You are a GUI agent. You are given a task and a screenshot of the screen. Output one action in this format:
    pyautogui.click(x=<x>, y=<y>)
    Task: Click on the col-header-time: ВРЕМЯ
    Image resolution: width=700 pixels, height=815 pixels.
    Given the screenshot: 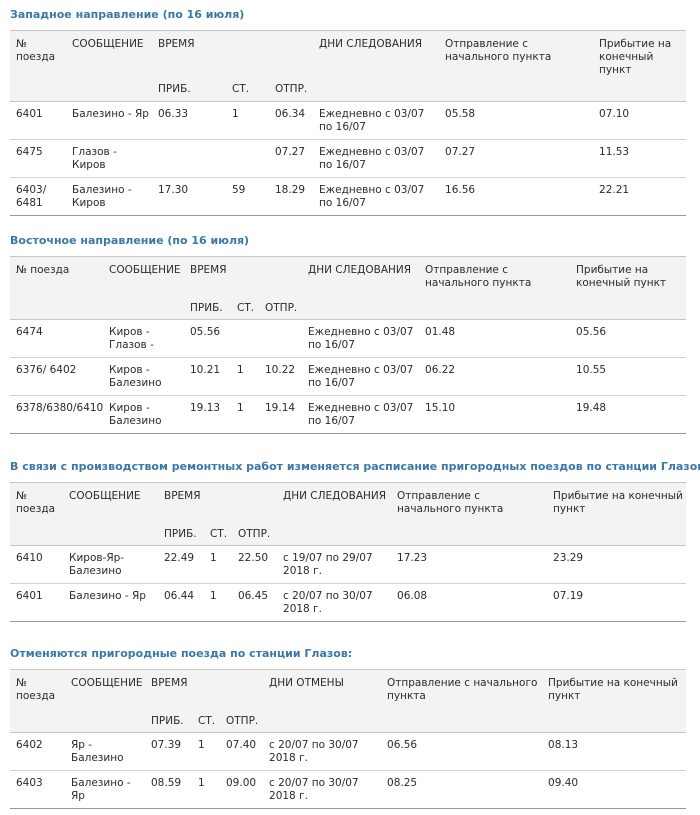 What is the action you would take?
    pyautogui.click(x=204, y=689)
    